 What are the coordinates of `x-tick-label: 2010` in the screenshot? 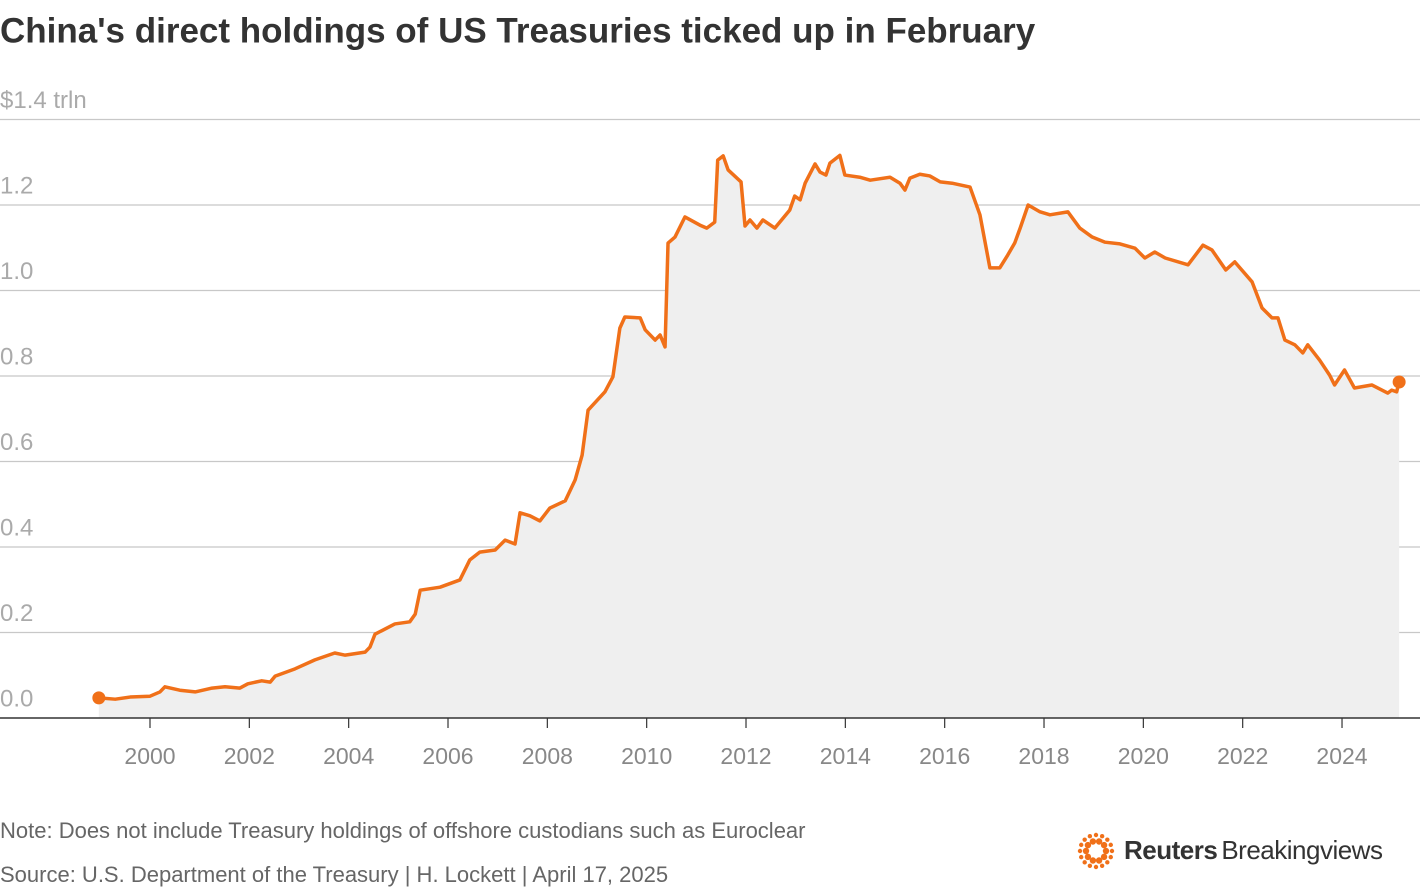 It's located at (646, 756).